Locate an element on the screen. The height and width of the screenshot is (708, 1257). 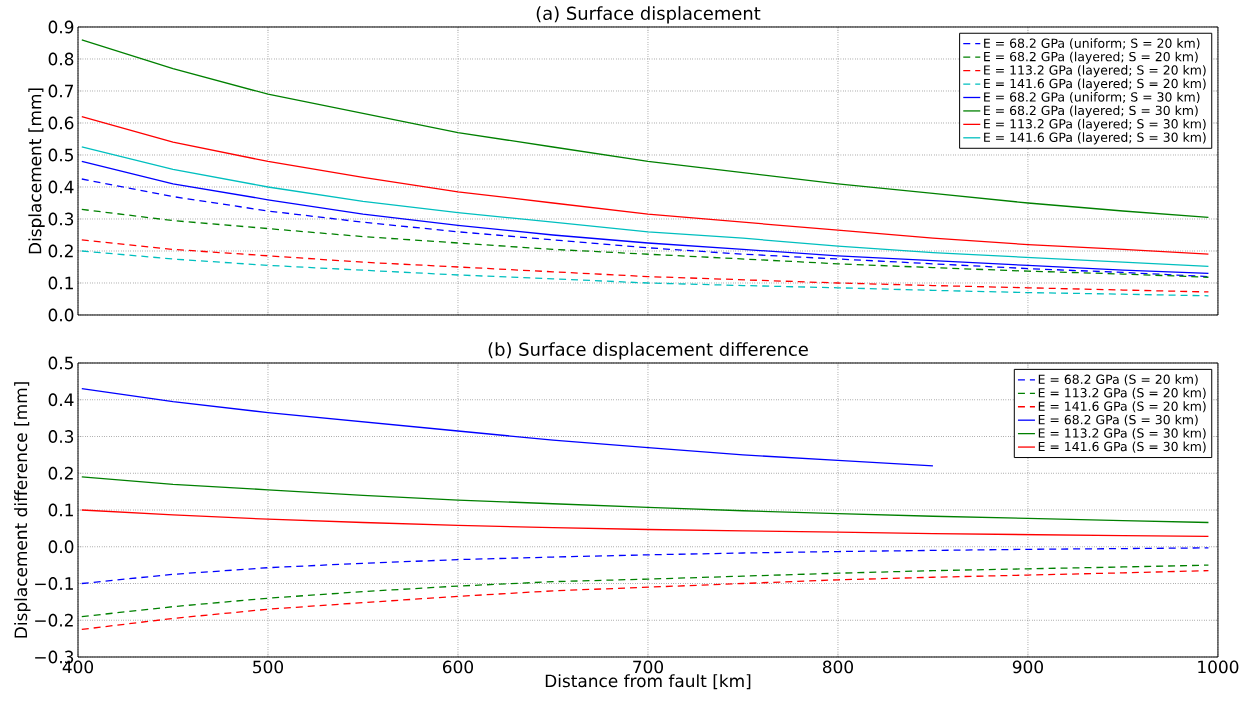
x-tick-label: 500 is located at coordinates (268, 667).